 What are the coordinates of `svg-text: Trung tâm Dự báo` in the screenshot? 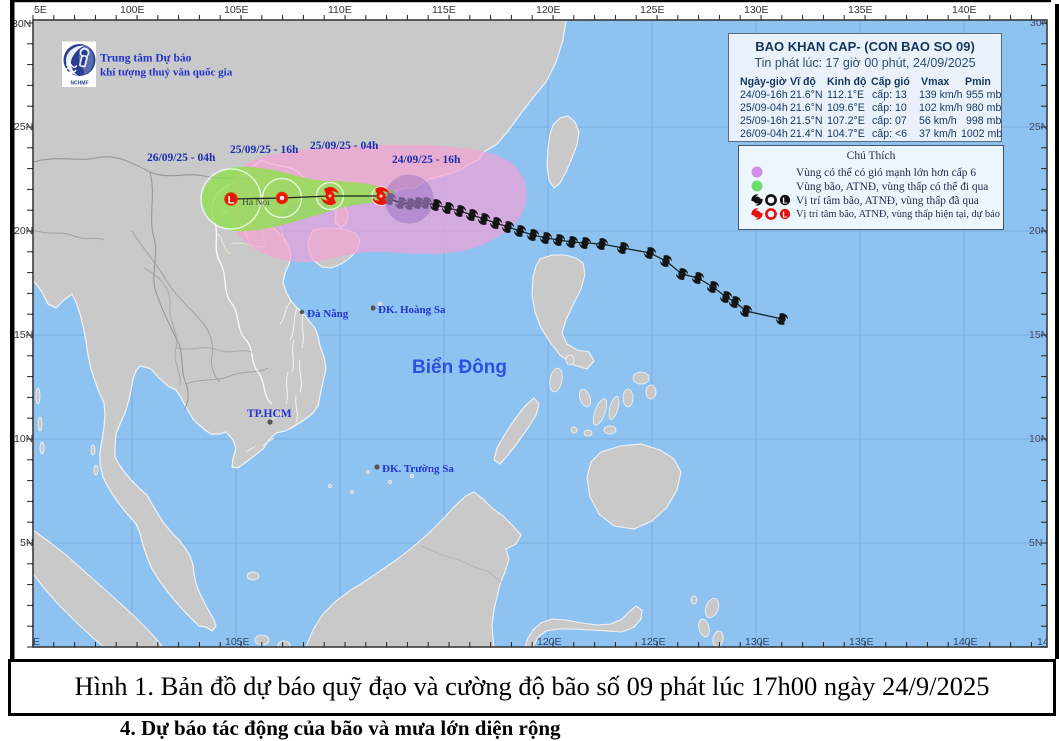 It's located at (146, 59).